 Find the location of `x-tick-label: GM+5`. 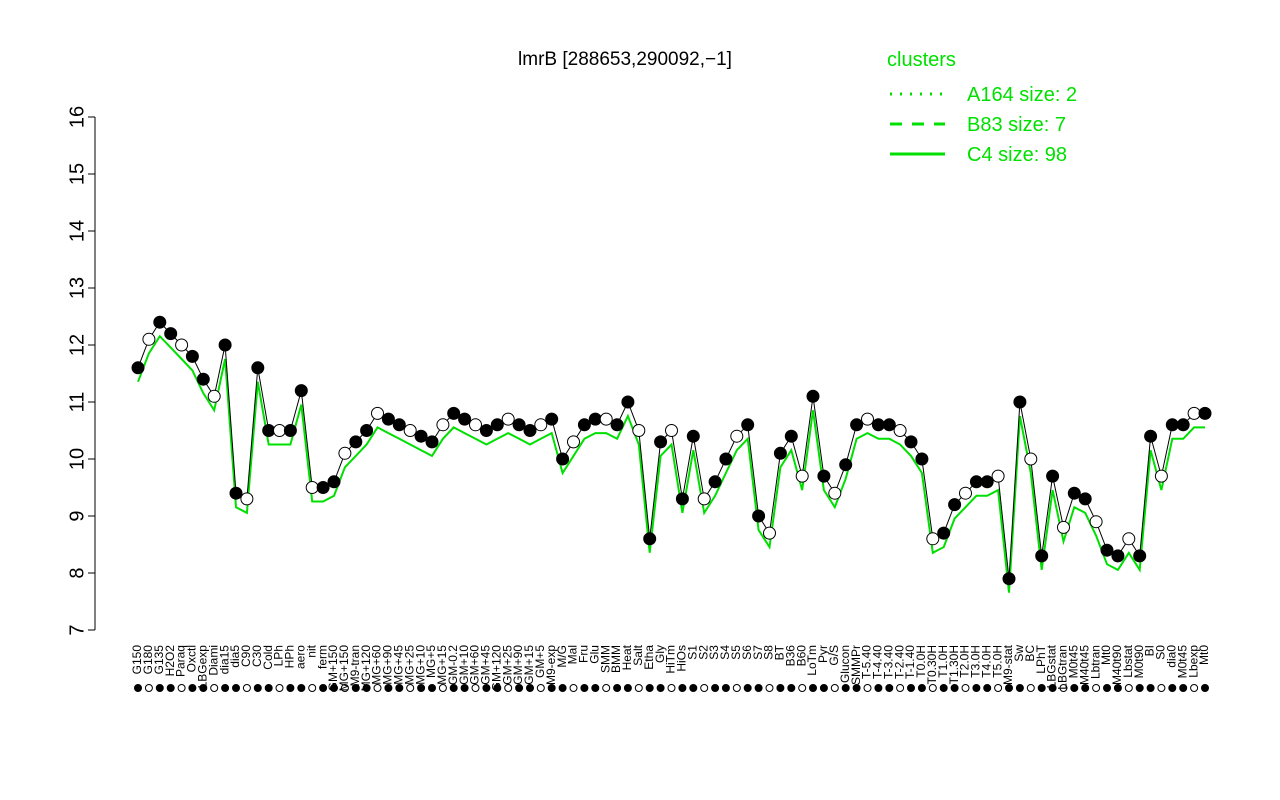

x-tick-label: GM+5 is located at coordinates (540, 661).